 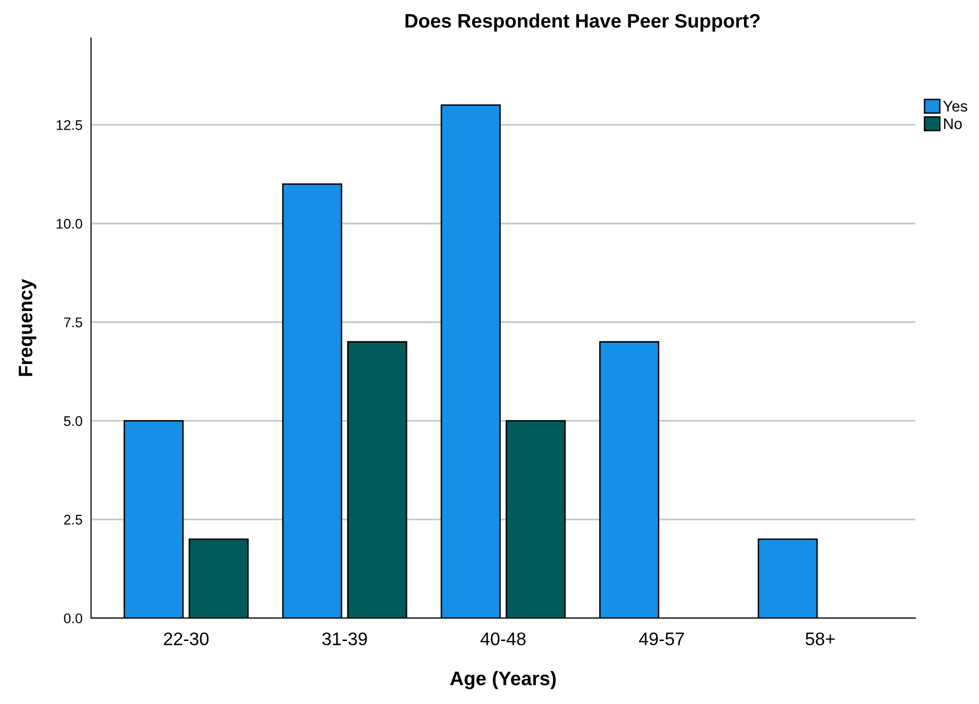 I want to click on x-axis-title: Age (Years), so click(x=503, y=680).